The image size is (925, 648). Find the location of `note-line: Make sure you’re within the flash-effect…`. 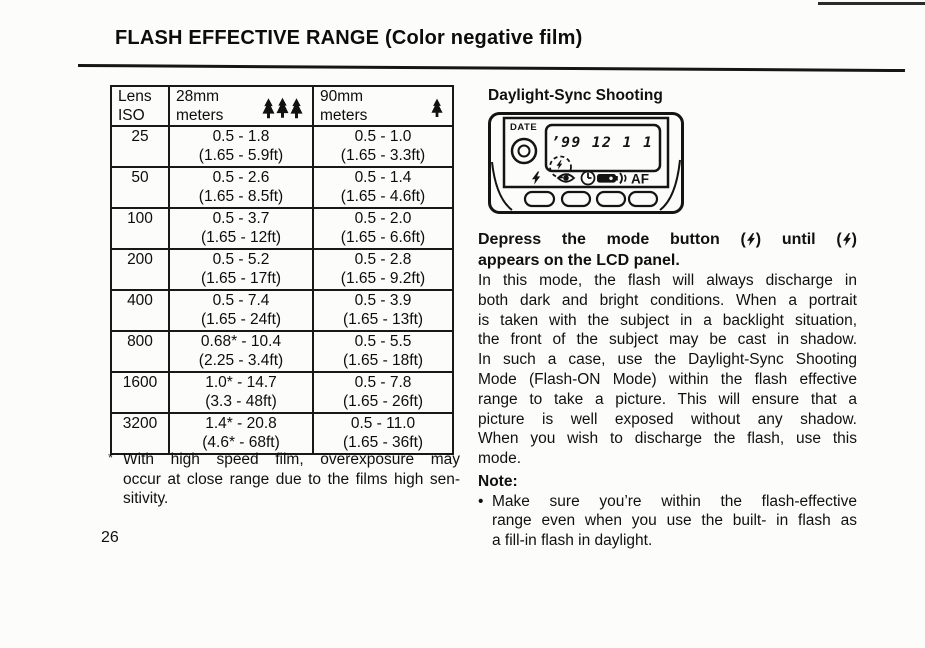

note-line: Make sure you’re within the flash-effect… is located at coordinates (674, 501).